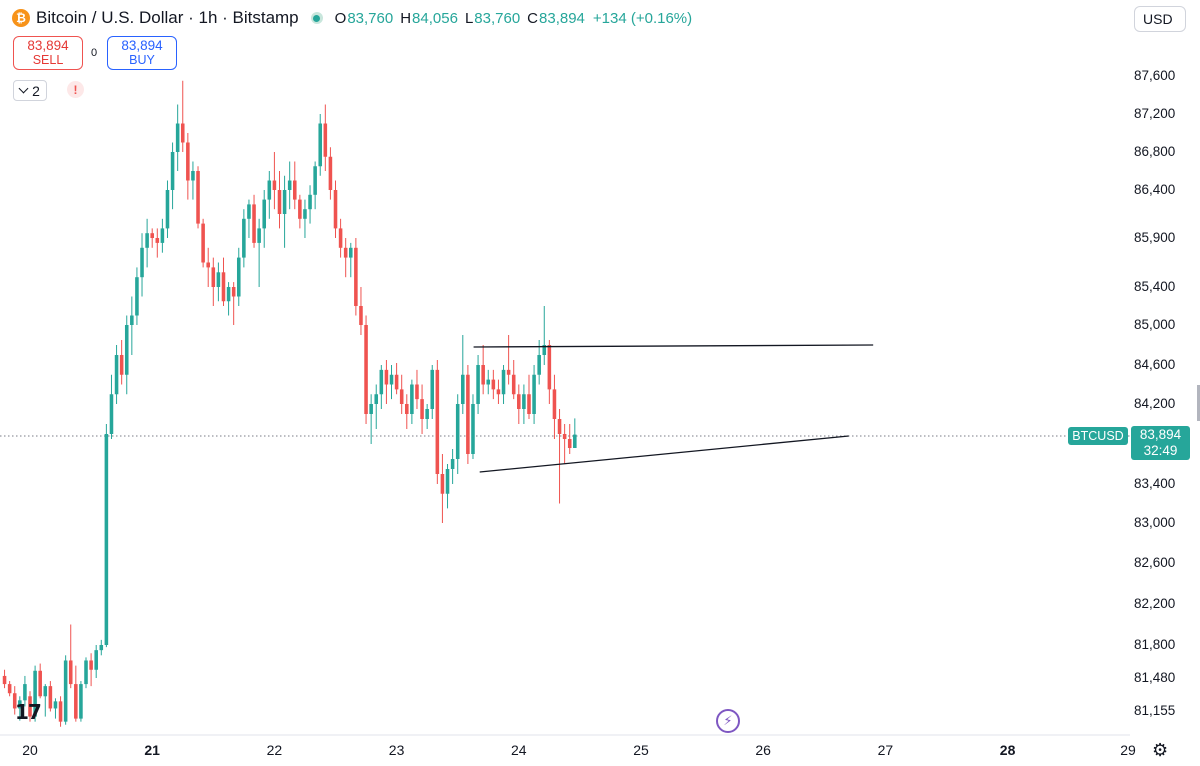  What do you see at coordinates (885, 750) in the screenshot?
I see `time-tick-label: 27` at bounding box center [885, 750].